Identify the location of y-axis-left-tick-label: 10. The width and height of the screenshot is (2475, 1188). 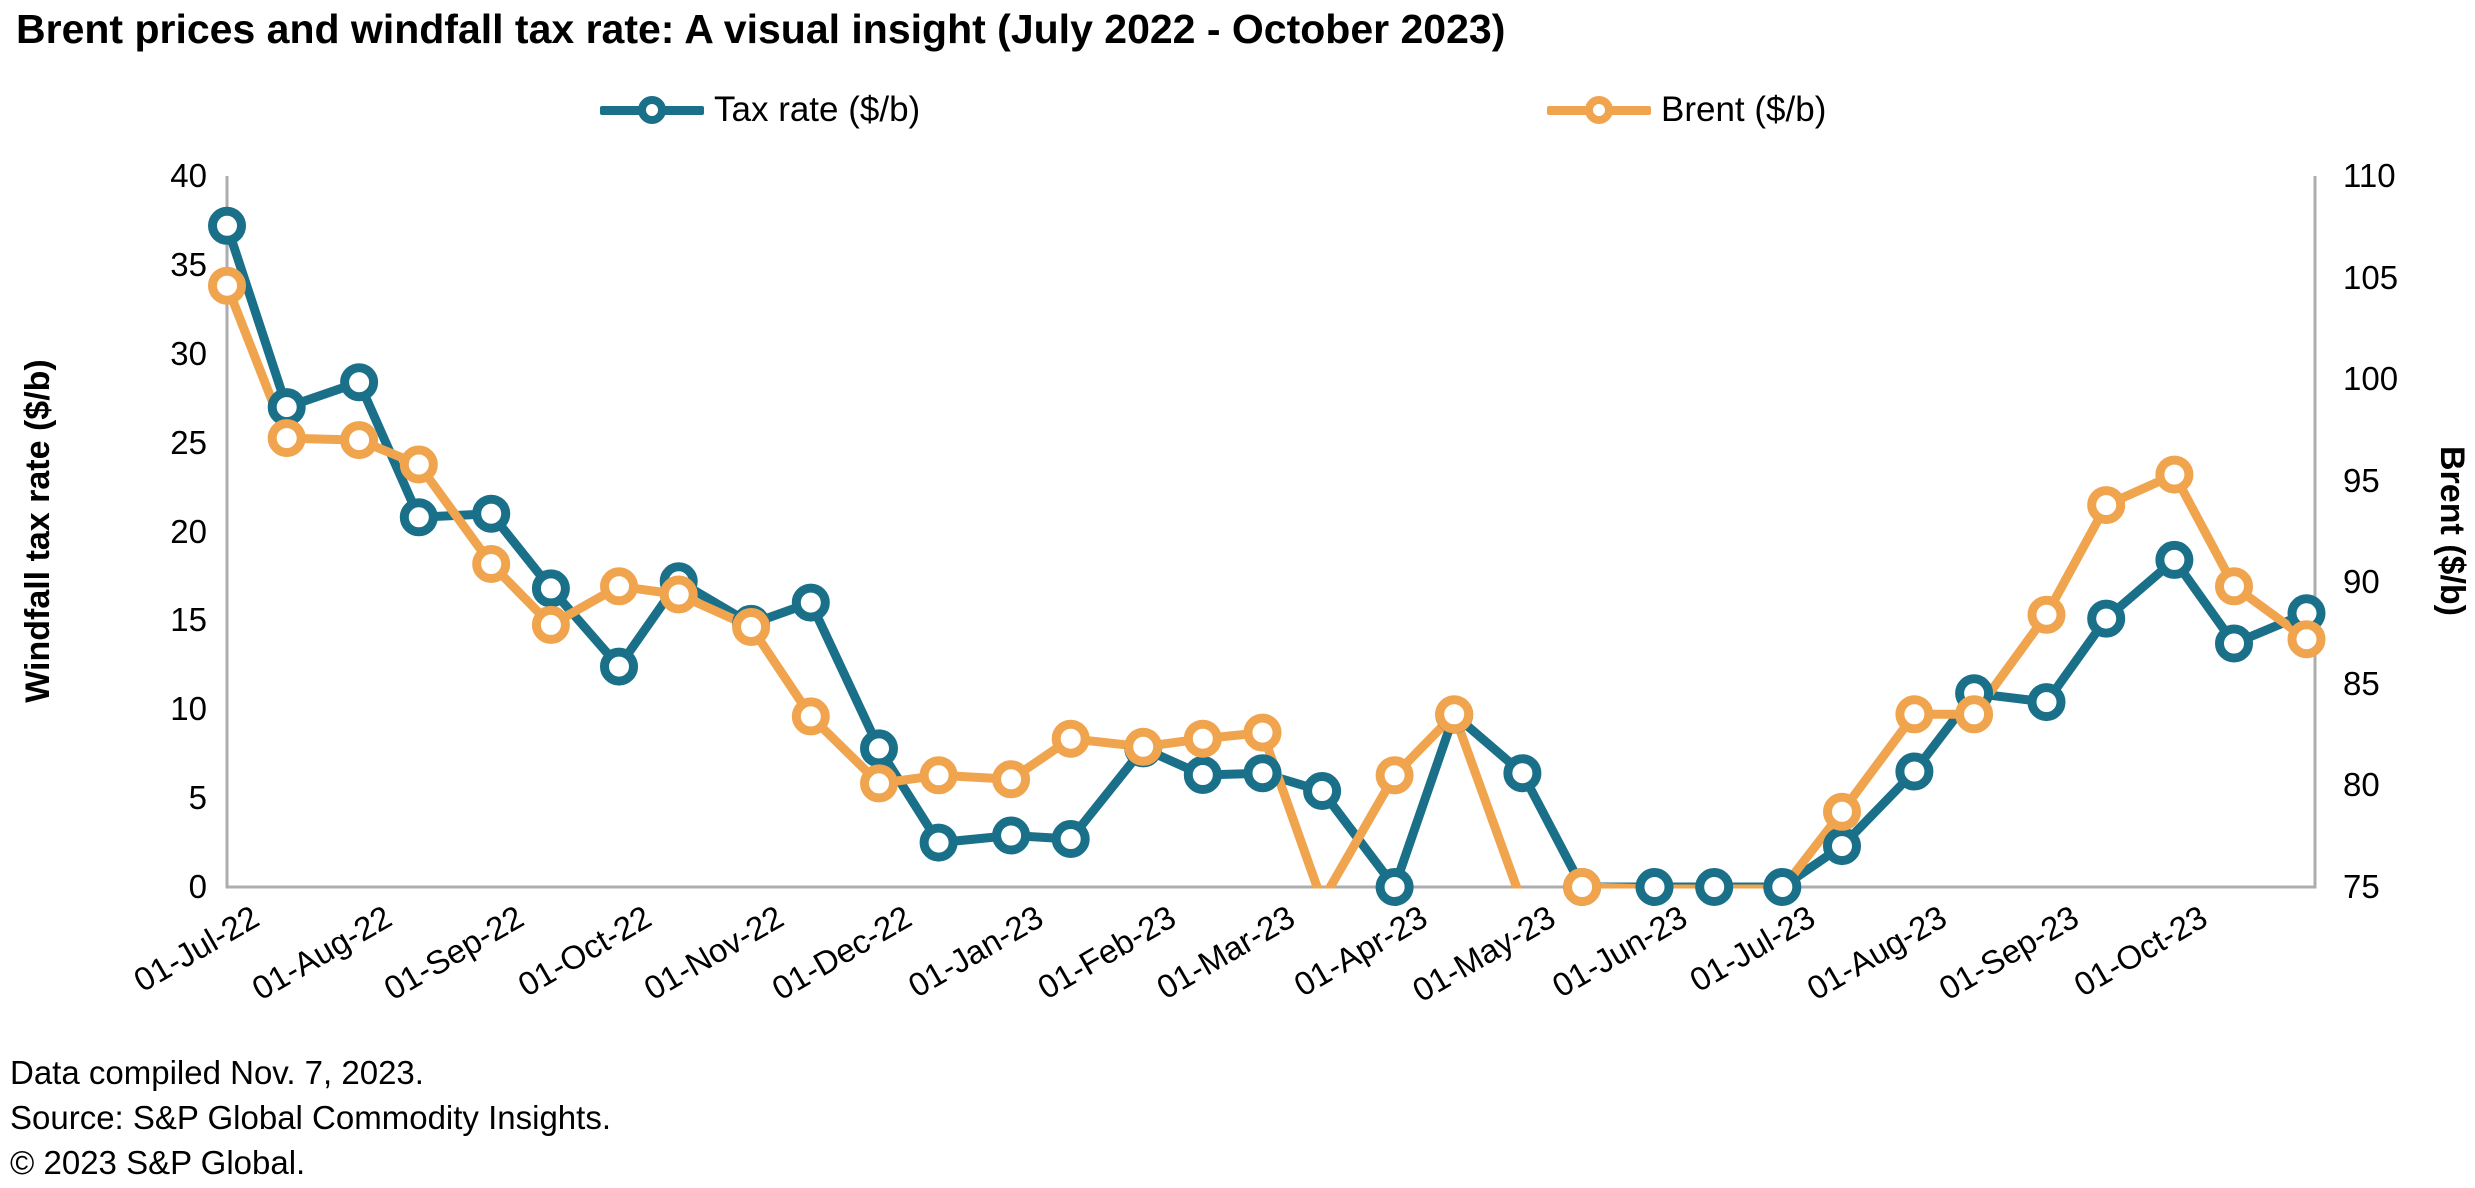
(188, 709).